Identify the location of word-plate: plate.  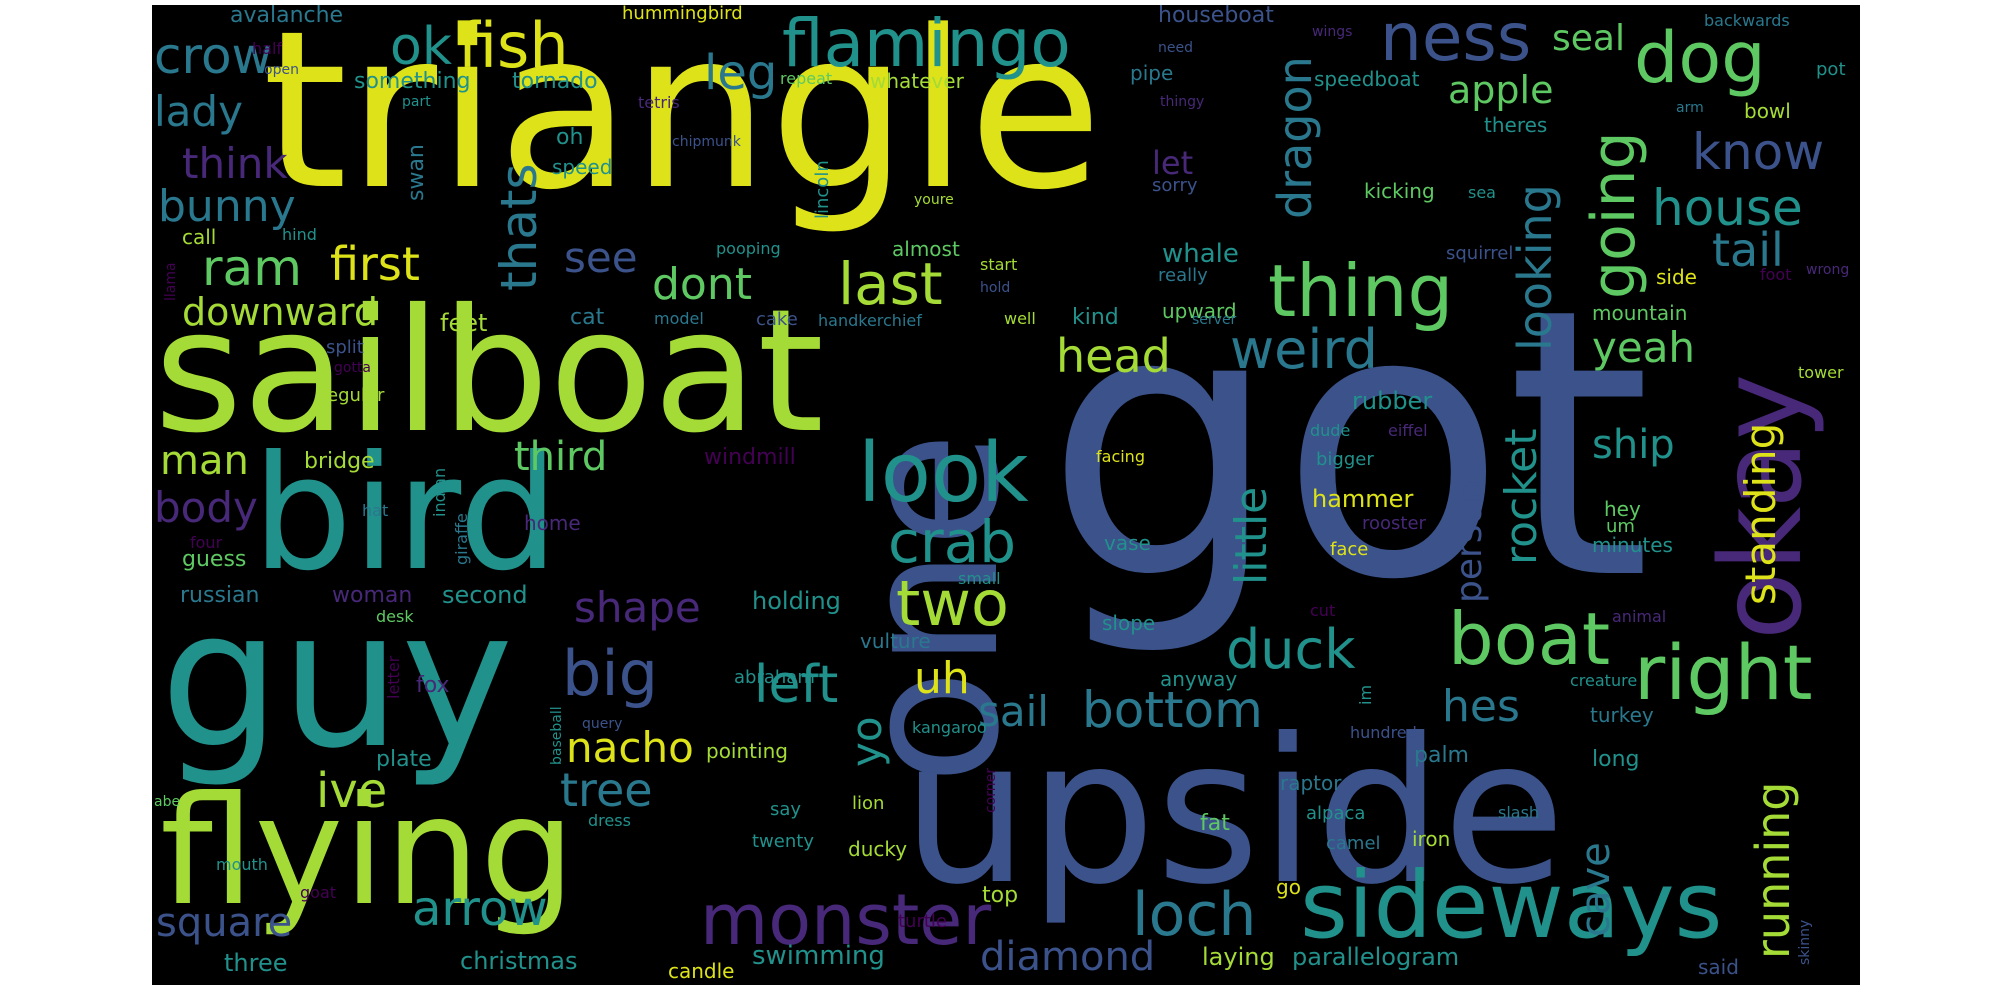
(404, 759).